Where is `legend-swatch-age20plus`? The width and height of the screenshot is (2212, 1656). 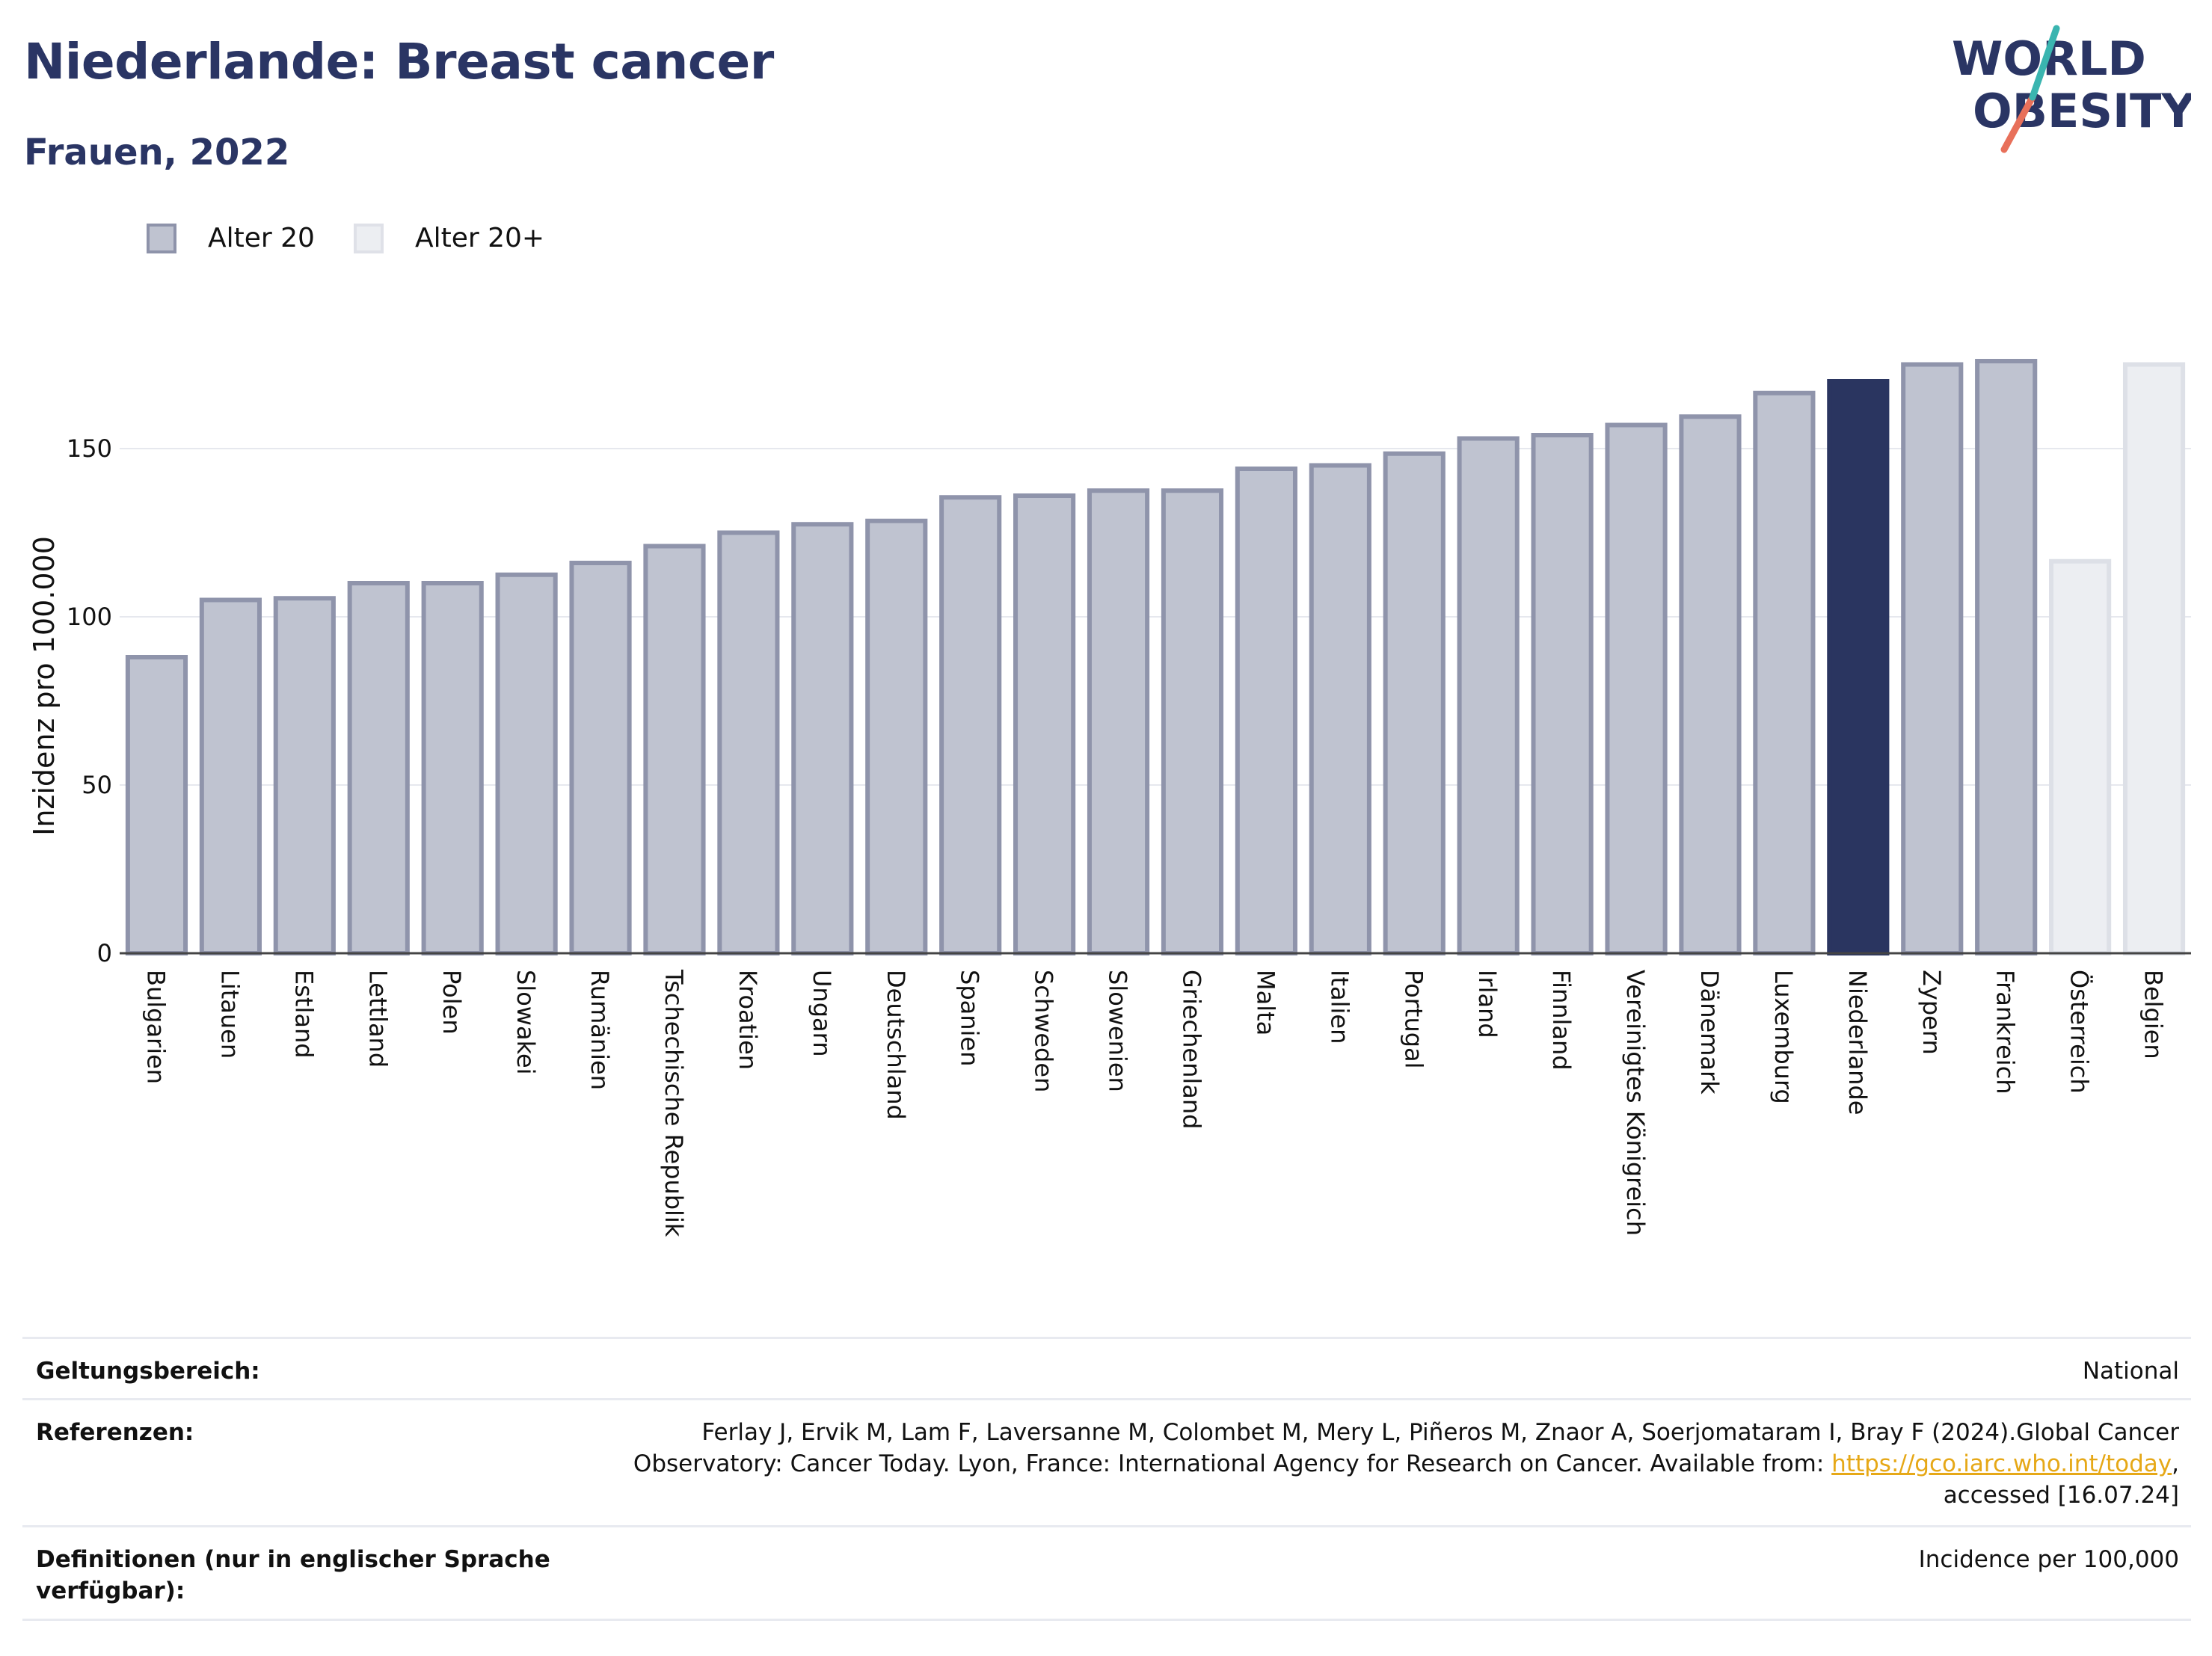 legend-swatch-age20plus is located at coordinates (368, 238).